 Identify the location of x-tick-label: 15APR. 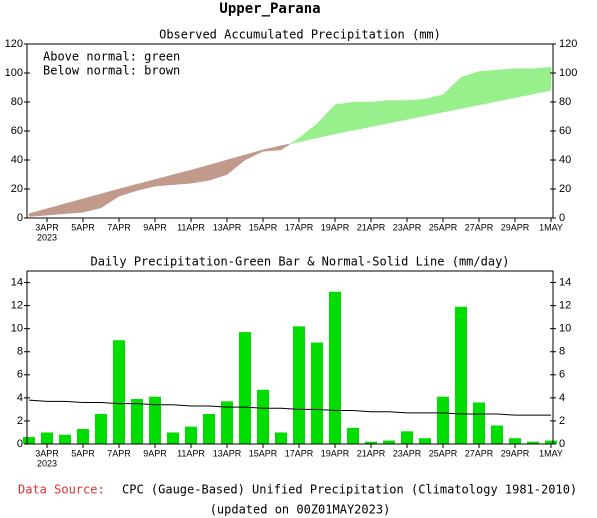
(263, 227).